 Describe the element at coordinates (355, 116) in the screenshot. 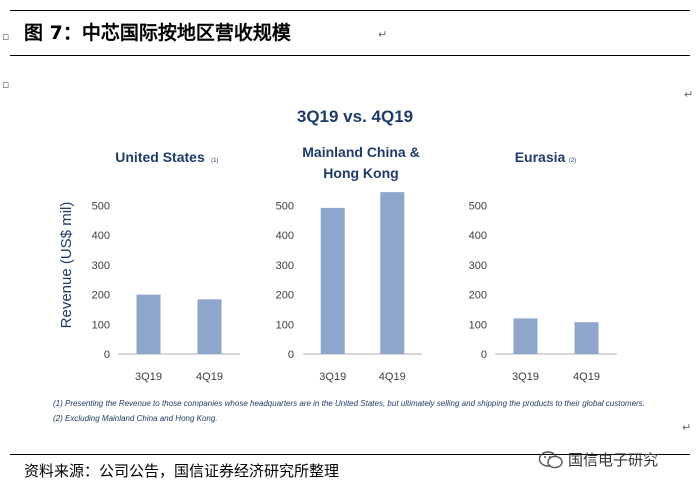

I see `chart-title: 3Q19 vs. 4Q19` at that location.